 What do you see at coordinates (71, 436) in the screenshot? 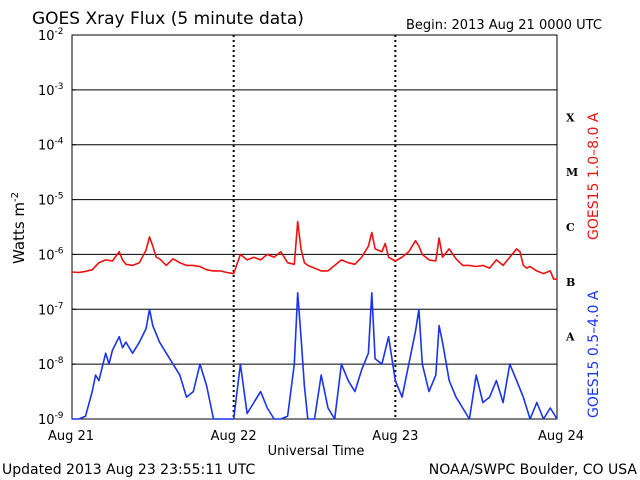
I see `x-tick-label-0: Aug 21` at bounding box center [71, 436].